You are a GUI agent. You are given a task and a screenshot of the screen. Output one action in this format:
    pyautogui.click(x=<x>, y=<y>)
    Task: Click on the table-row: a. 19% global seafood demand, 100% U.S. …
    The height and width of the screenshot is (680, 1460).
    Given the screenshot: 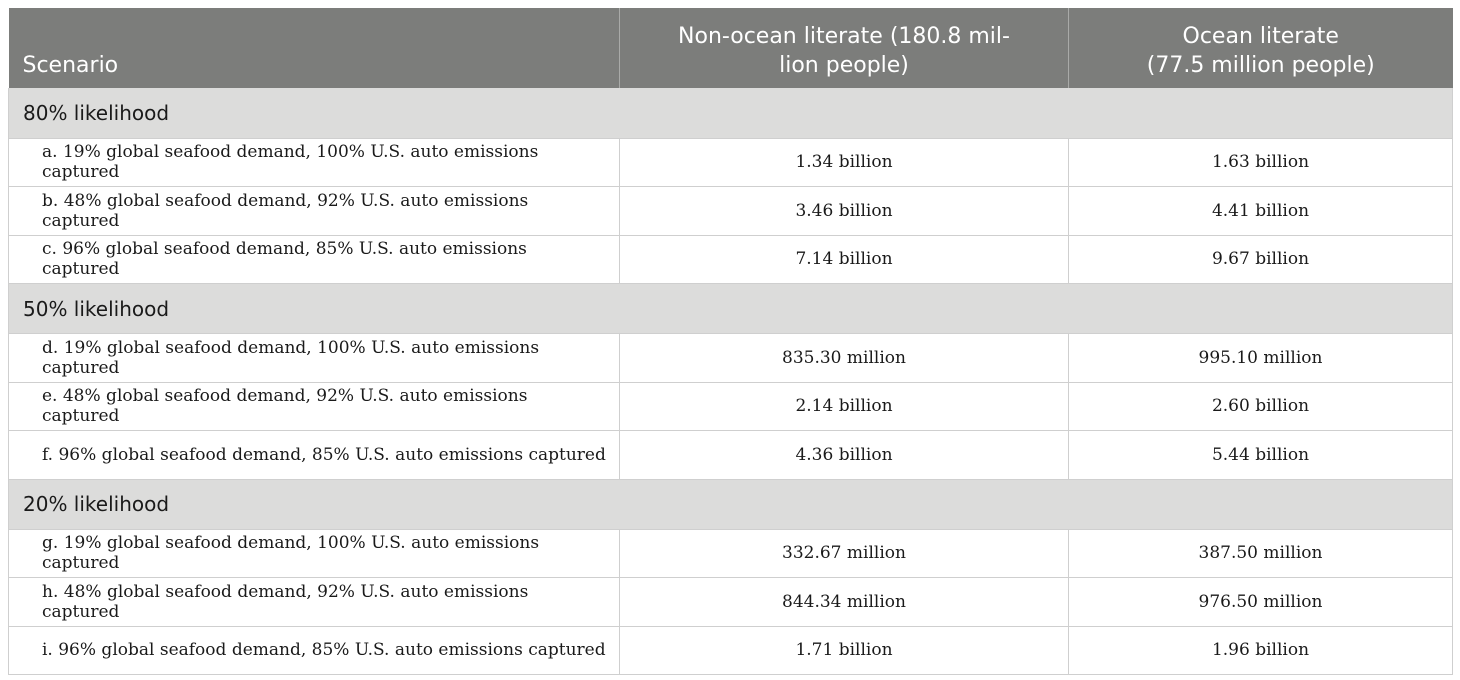 What is the action you would take?
    pyautogui.click(x=730, y=162)
    